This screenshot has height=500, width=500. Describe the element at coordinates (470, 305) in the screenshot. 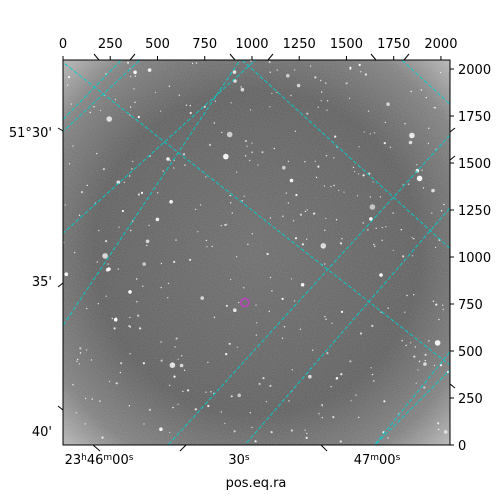

I see `right-tick-label: 750` at that location.